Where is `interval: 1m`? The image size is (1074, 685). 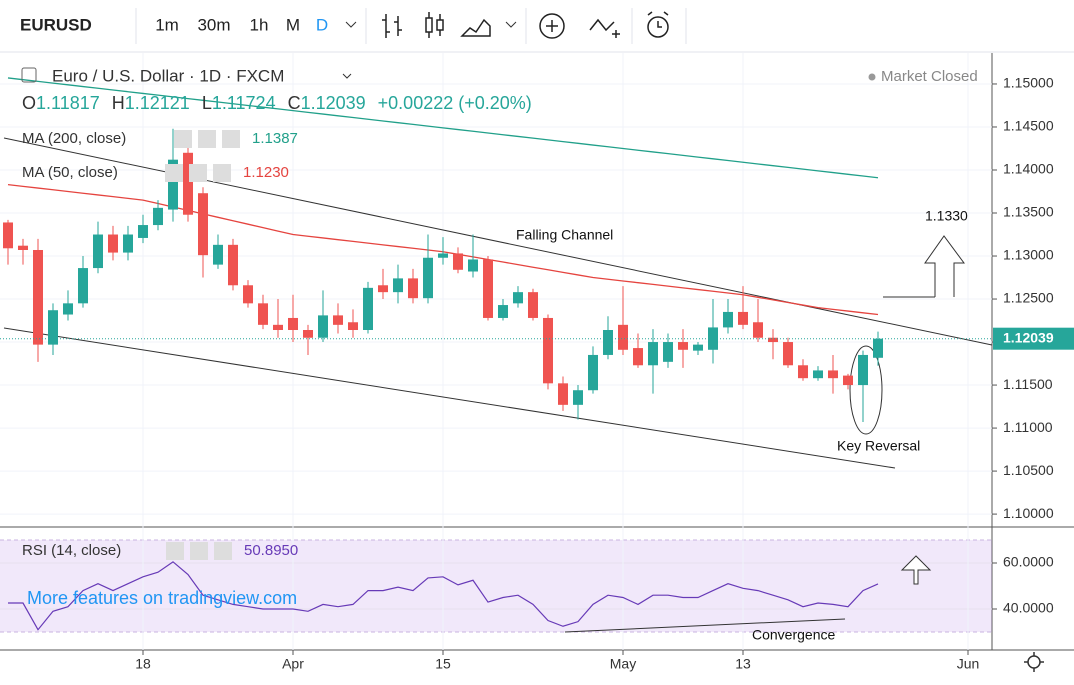 interval: 1m is located at coordinates (167, 24).